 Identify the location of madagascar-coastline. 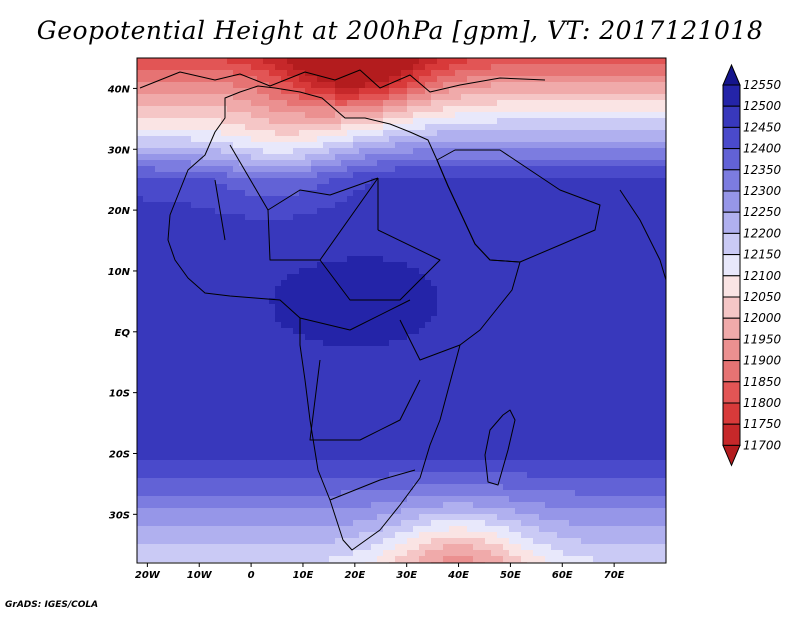
(500, 447).